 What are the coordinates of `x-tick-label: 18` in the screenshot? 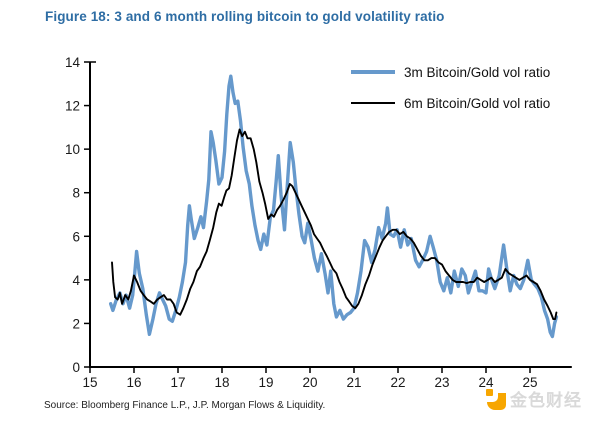 It's located at (221, 382).